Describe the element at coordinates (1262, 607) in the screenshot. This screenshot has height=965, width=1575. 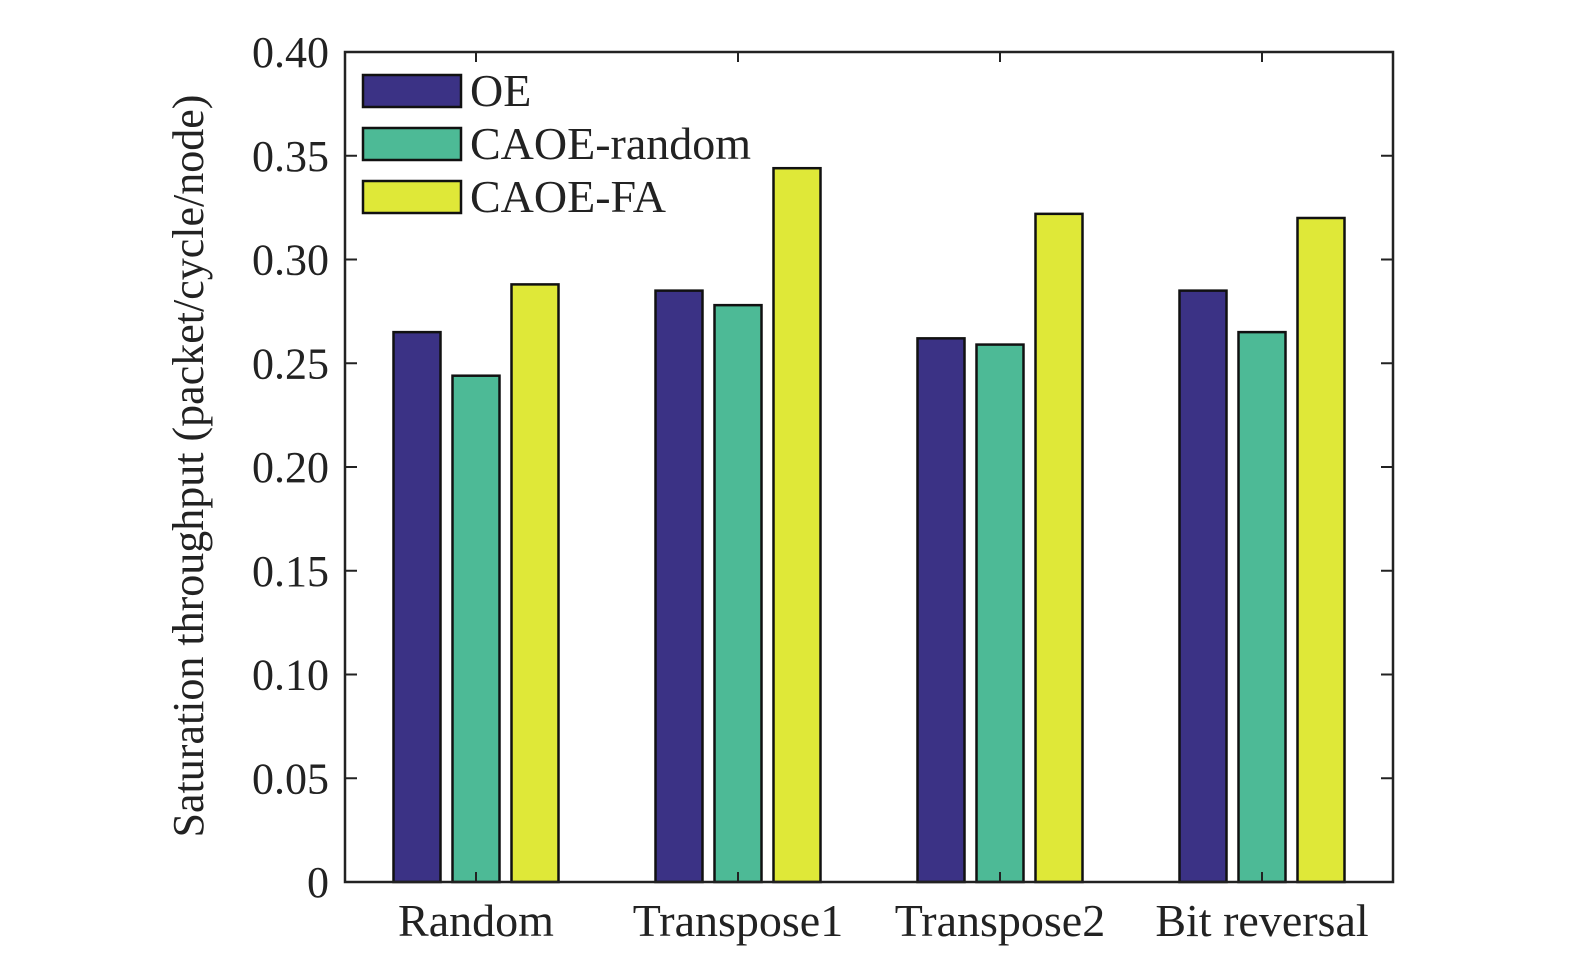
I see `bar-caoe-random-bit-reversal` at that location.